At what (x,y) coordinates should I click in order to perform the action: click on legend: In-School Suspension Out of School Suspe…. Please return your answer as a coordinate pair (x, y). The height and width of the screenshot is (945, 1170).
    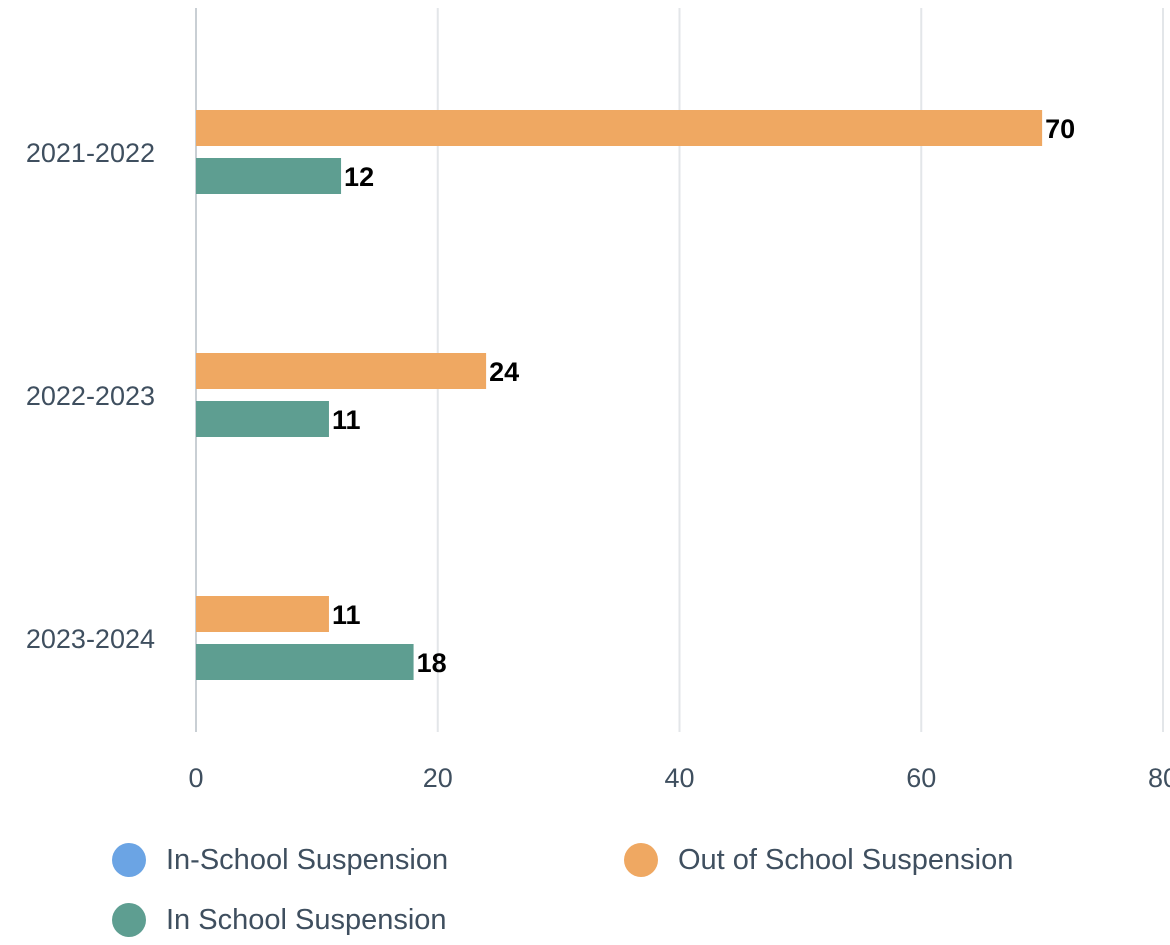
    Looking at the image, I should click on (632, 888).